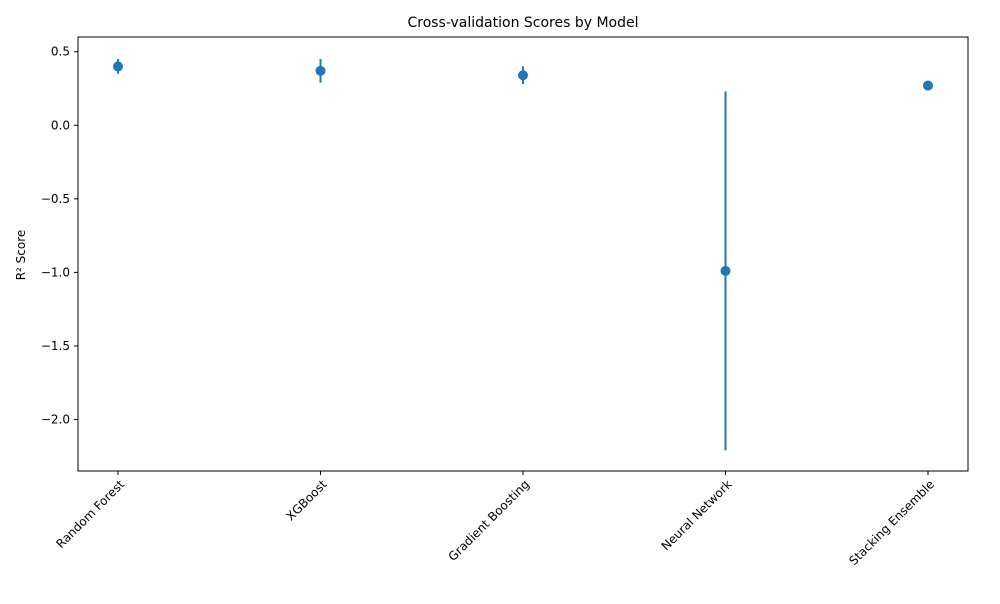 The width and height of the screenshot is (1000, 604). I want to click on y-tick-label: 0.0, so click(60, 125).